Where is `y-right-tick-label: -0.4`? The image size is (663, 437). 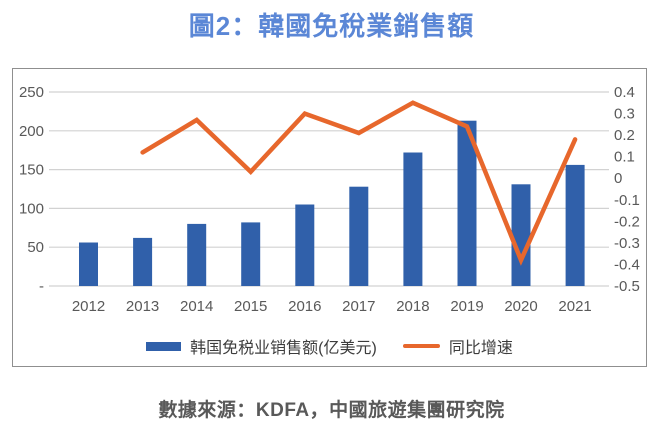
y-right-tick-label: -0.4 is located at coordinates (627, 264).